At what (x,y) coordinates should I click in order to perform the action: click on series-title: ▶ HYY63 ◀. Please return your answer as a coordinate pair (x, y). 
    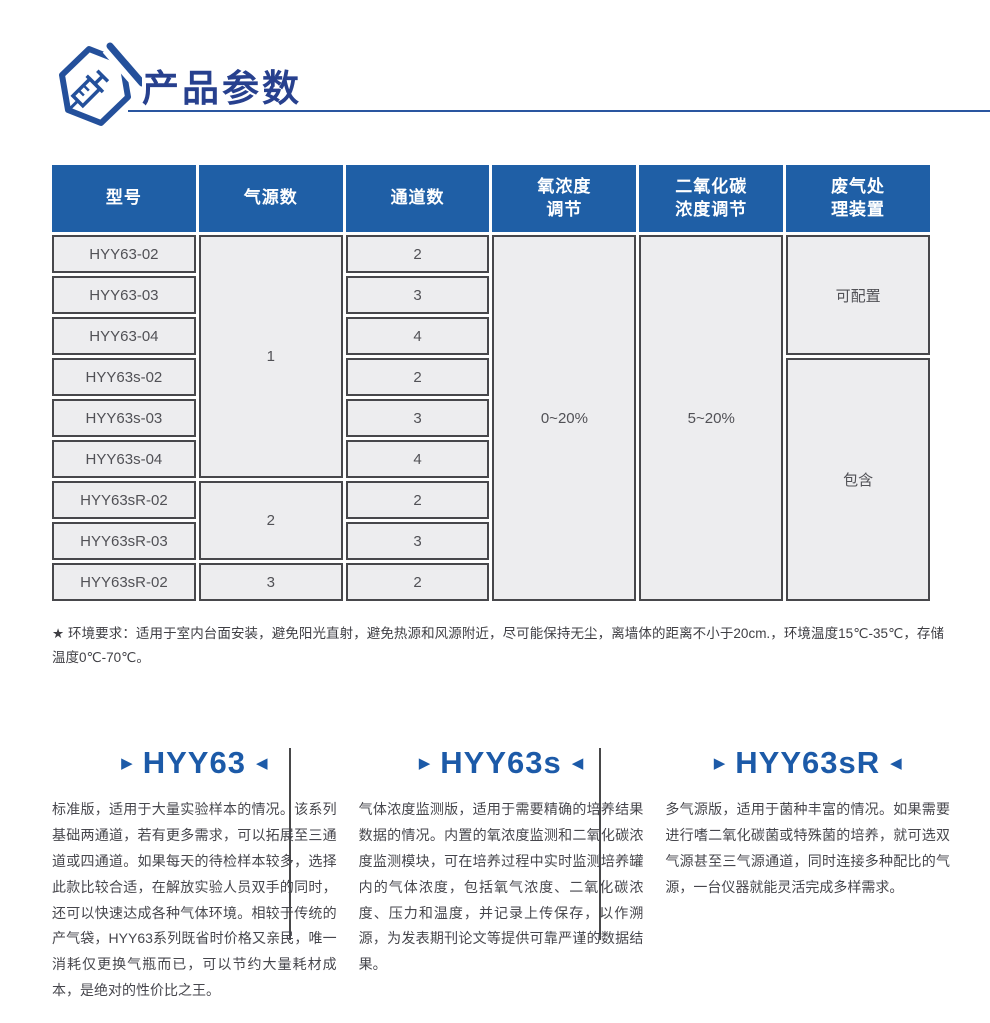
    Looking at the image, I should click on (194, 763).